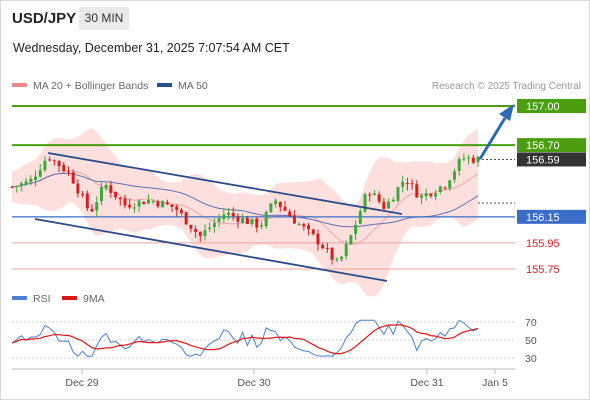 The image size is (590, 400). I want to click on x-tick-label-0: Dec 29, so click(81, 383).